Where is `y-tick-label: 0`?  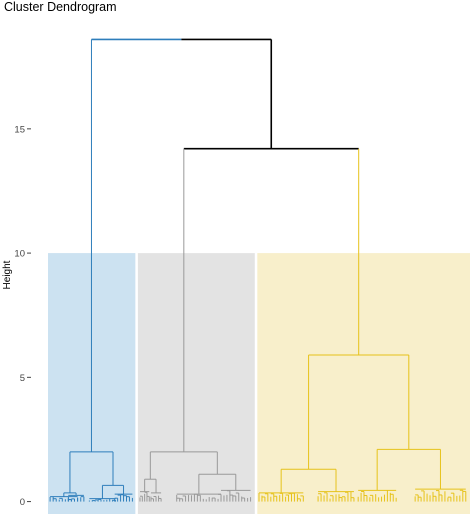 y-tick-label: 0 is located at coordinates (22, 502).